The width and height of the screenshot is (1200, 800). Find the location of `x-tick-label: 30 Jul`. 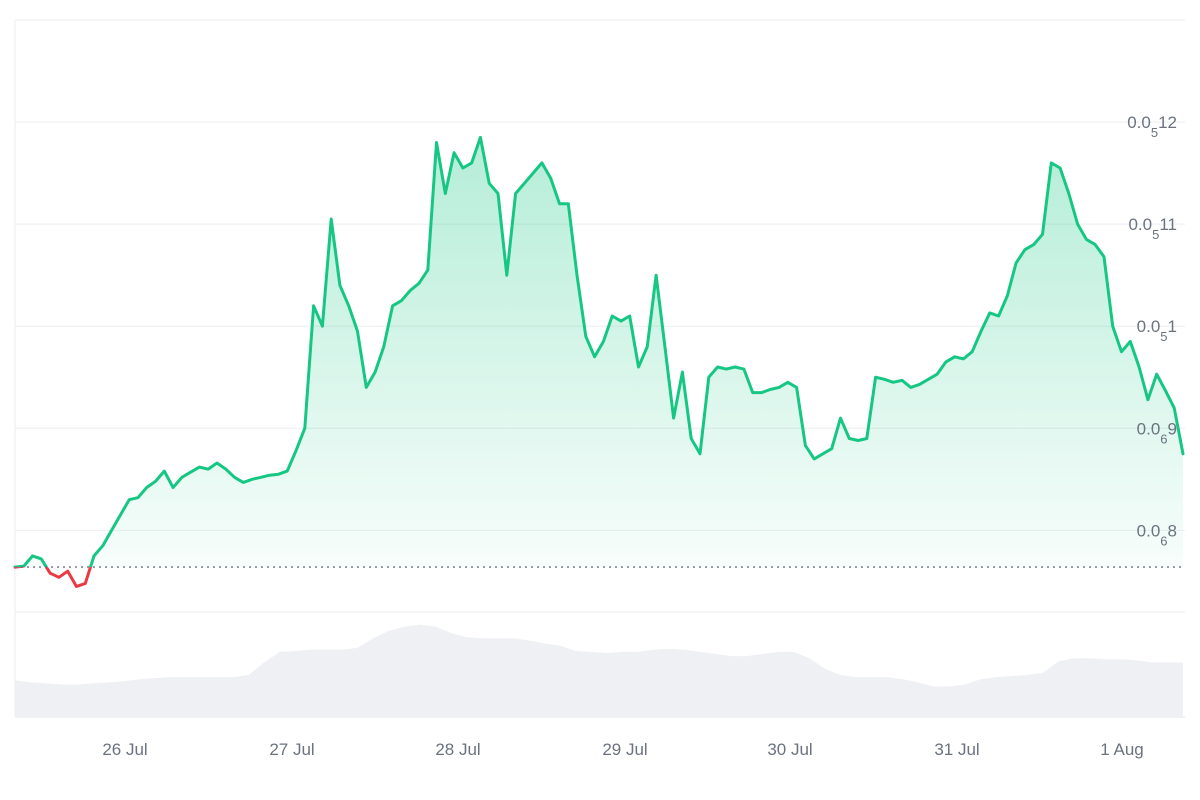

x-tick-label: 30 Jul is located at coordinates (789, 749).